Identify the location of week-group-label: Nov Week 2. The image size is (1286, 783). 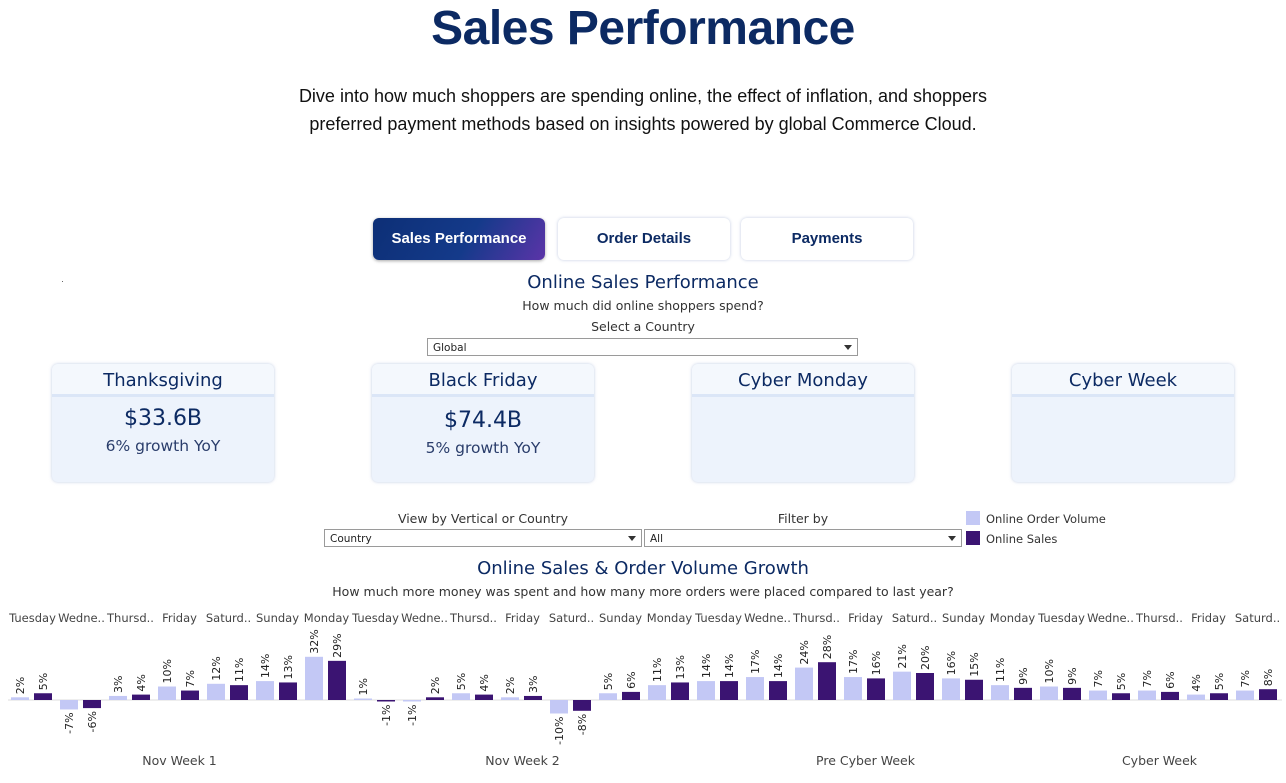
(522, 760).